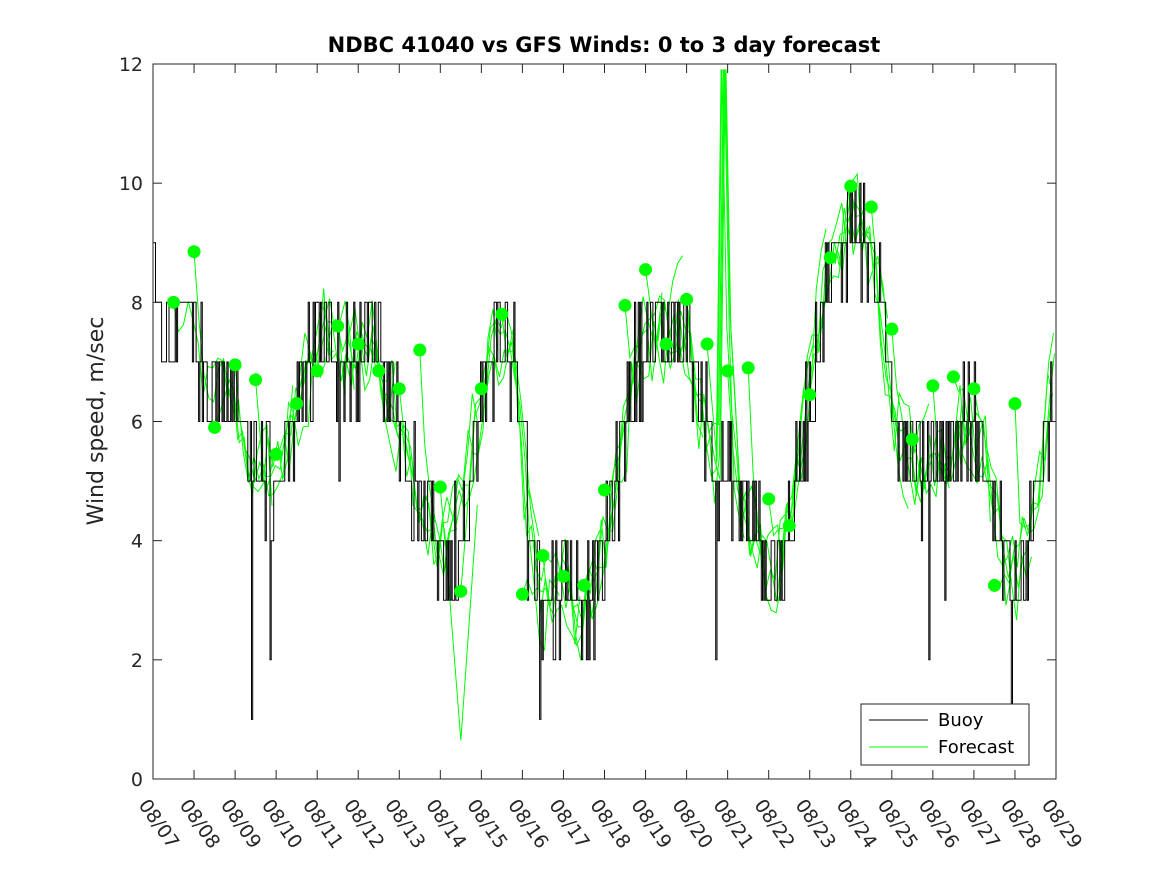 This screenshot has width=1167, height=875. I want to click on y-tick-label-3: 6, so click(137, 423).